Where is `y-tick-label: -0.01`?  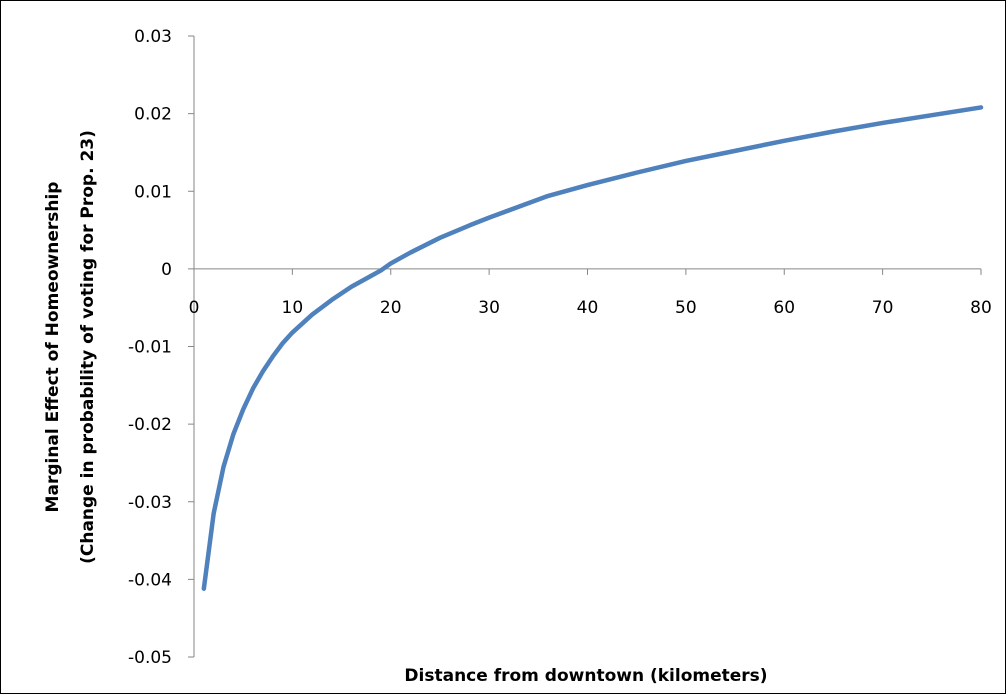 y-tick-label: -0.01 is located at coordinates (150, 348).